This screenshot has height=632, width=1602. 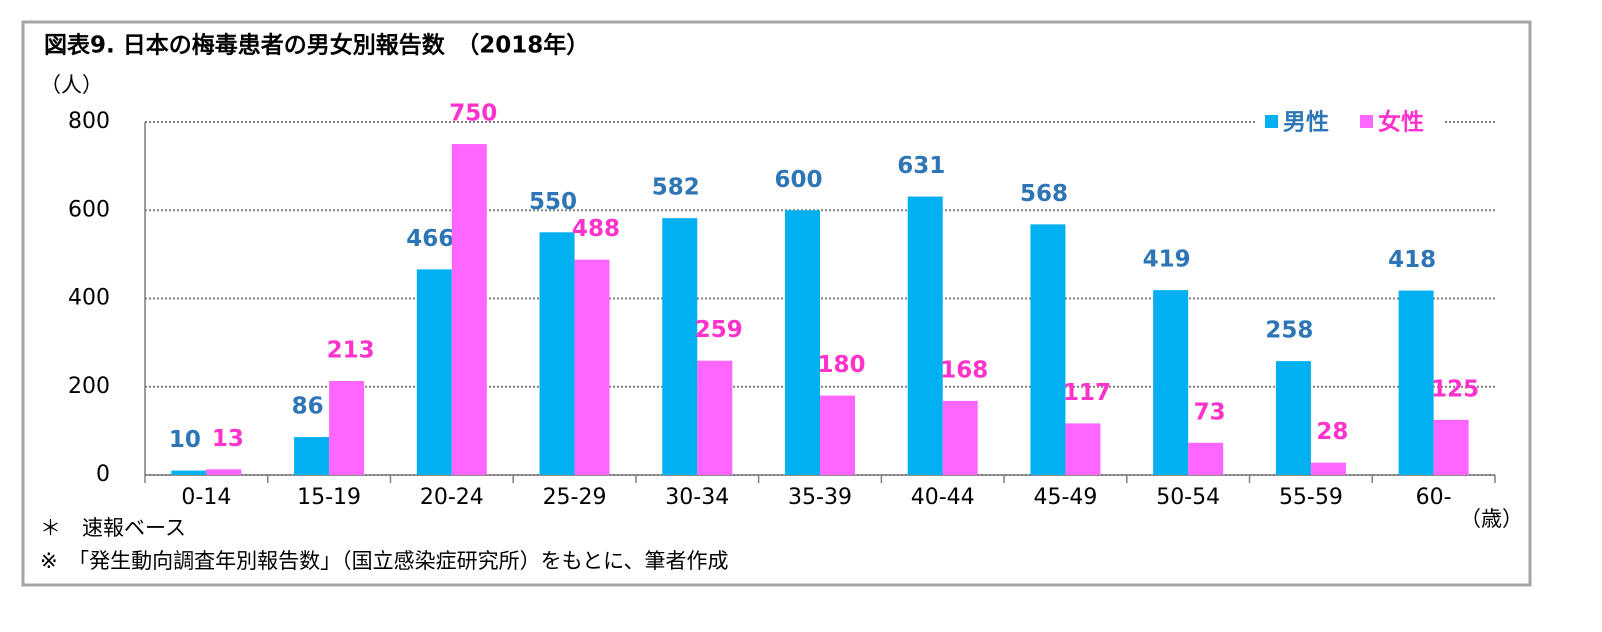 What do you see at coordinates (89, 209) in the screenshot?
I see `y-tick-label: 600` at bounding box center [89, 209].